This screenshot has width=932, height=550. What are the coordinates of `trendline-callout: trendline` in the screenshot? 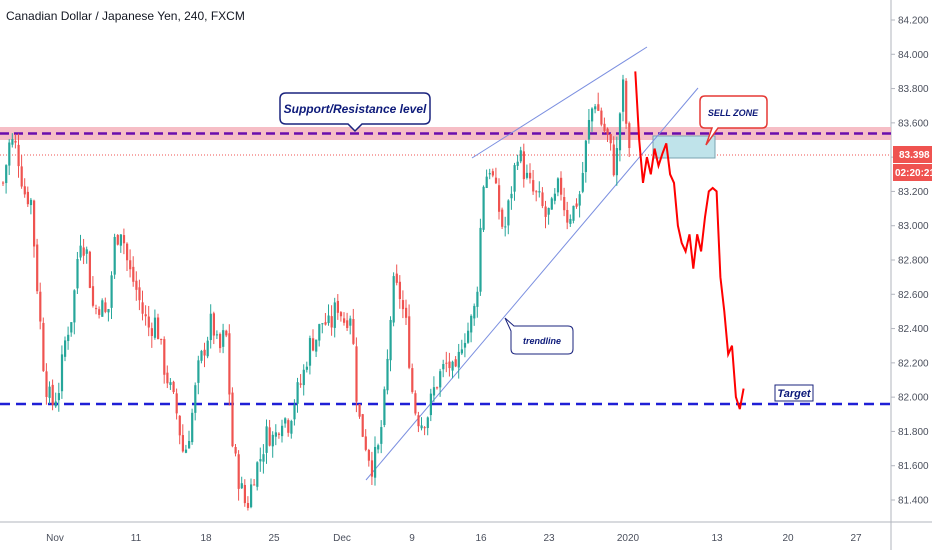 It's located at (539, 336).